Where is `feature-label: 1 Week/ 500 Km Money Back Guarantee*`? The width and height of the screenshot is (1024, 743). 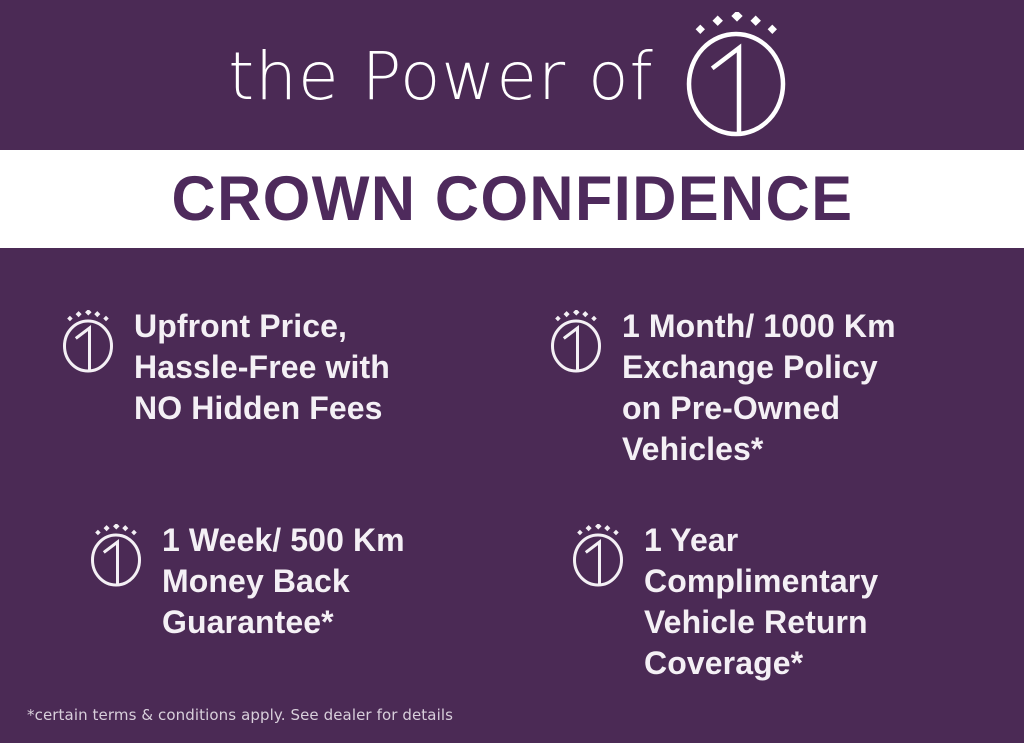
feature-label: 1 Week/ 500 Km Money Back Guarantee* is located at coordinates (283, 581).